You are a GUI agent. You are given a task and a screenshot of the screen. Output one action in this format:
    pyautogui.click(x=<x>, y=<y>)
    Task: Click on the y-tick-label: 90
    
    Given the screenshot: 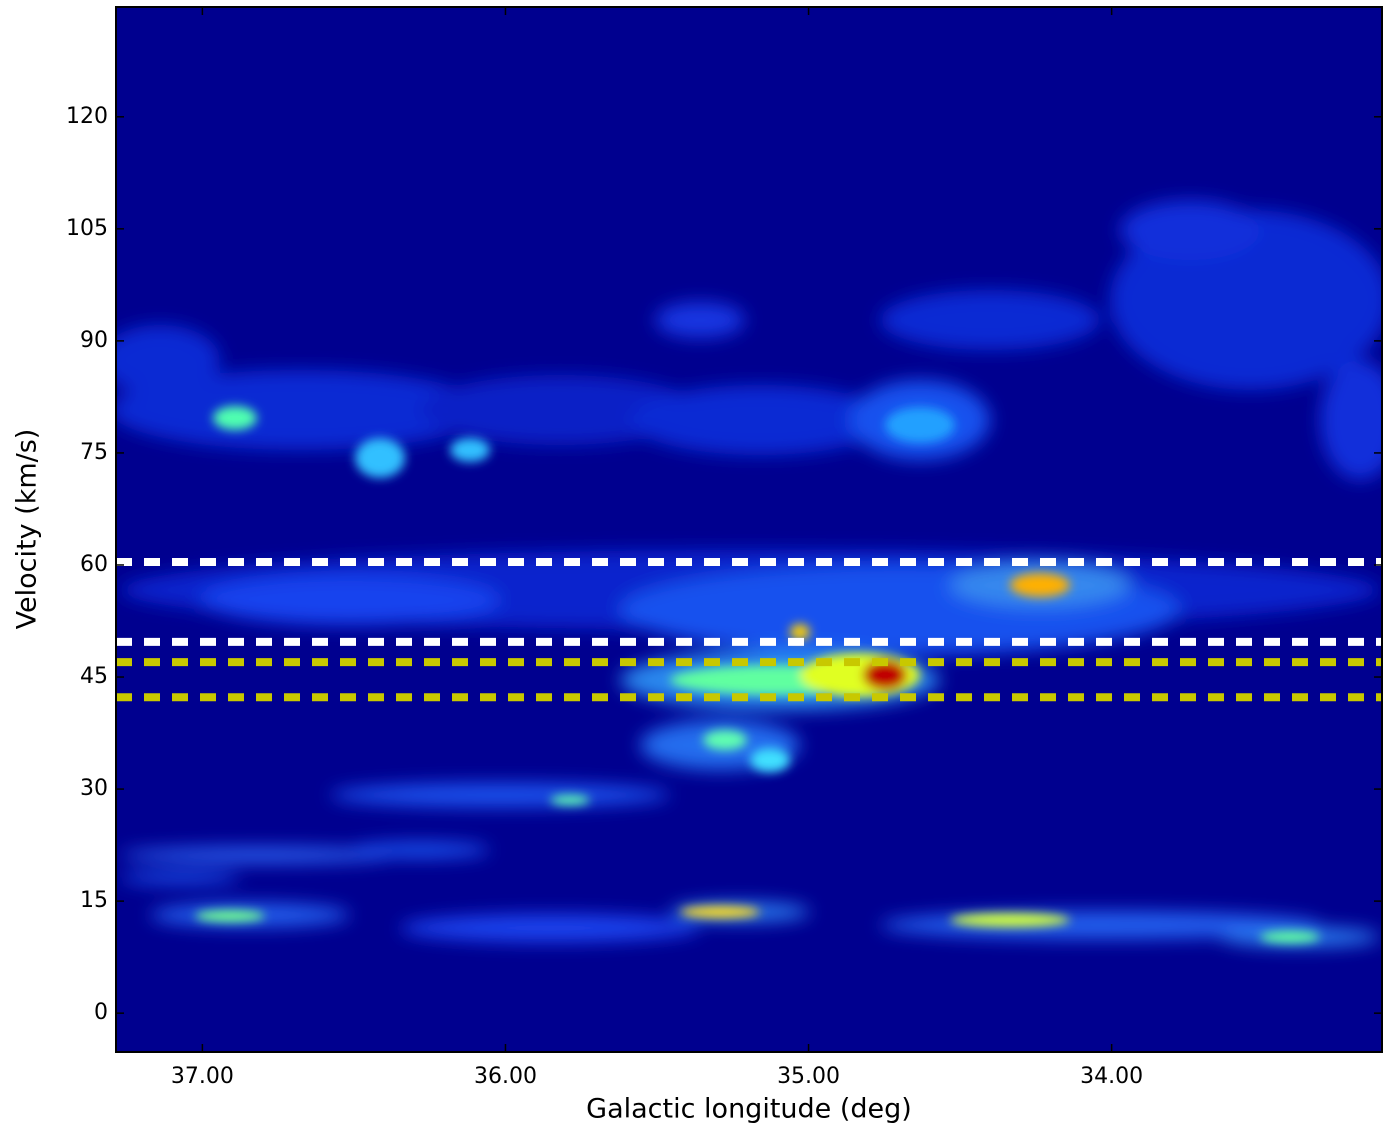 What is the action you would take?
    pyautogui.click(x=94, y=340)
    